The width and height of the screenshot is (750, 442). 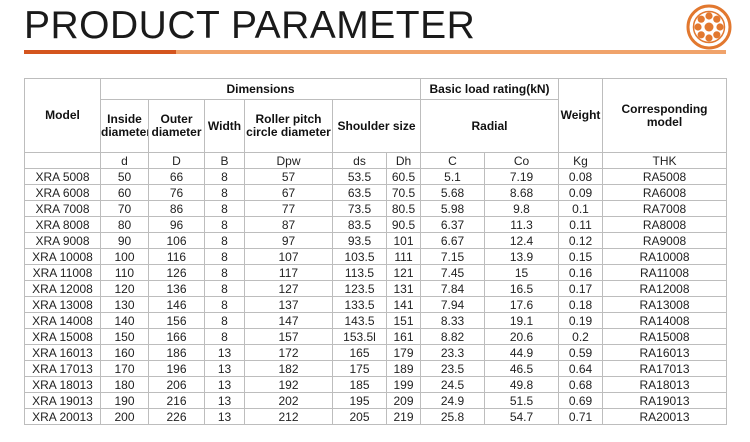 I want to click on value-cell: 117, so click(x=288, y=272).